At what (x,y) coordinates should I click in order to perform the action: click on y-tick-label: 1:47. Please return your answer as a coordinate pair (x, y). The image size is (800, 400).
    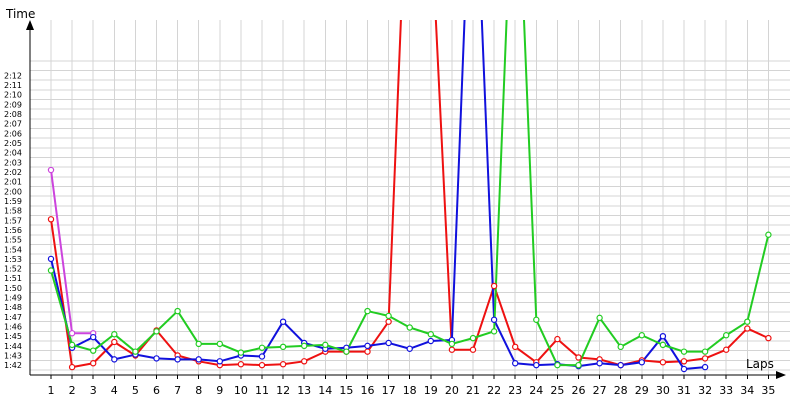
    Looking at the image, I should click on (13, 317).